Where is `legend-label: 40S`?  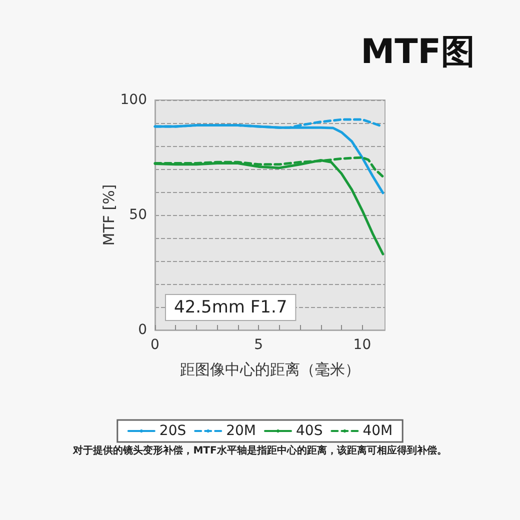 legend-label: 40S is located at coordinates (309, 431).